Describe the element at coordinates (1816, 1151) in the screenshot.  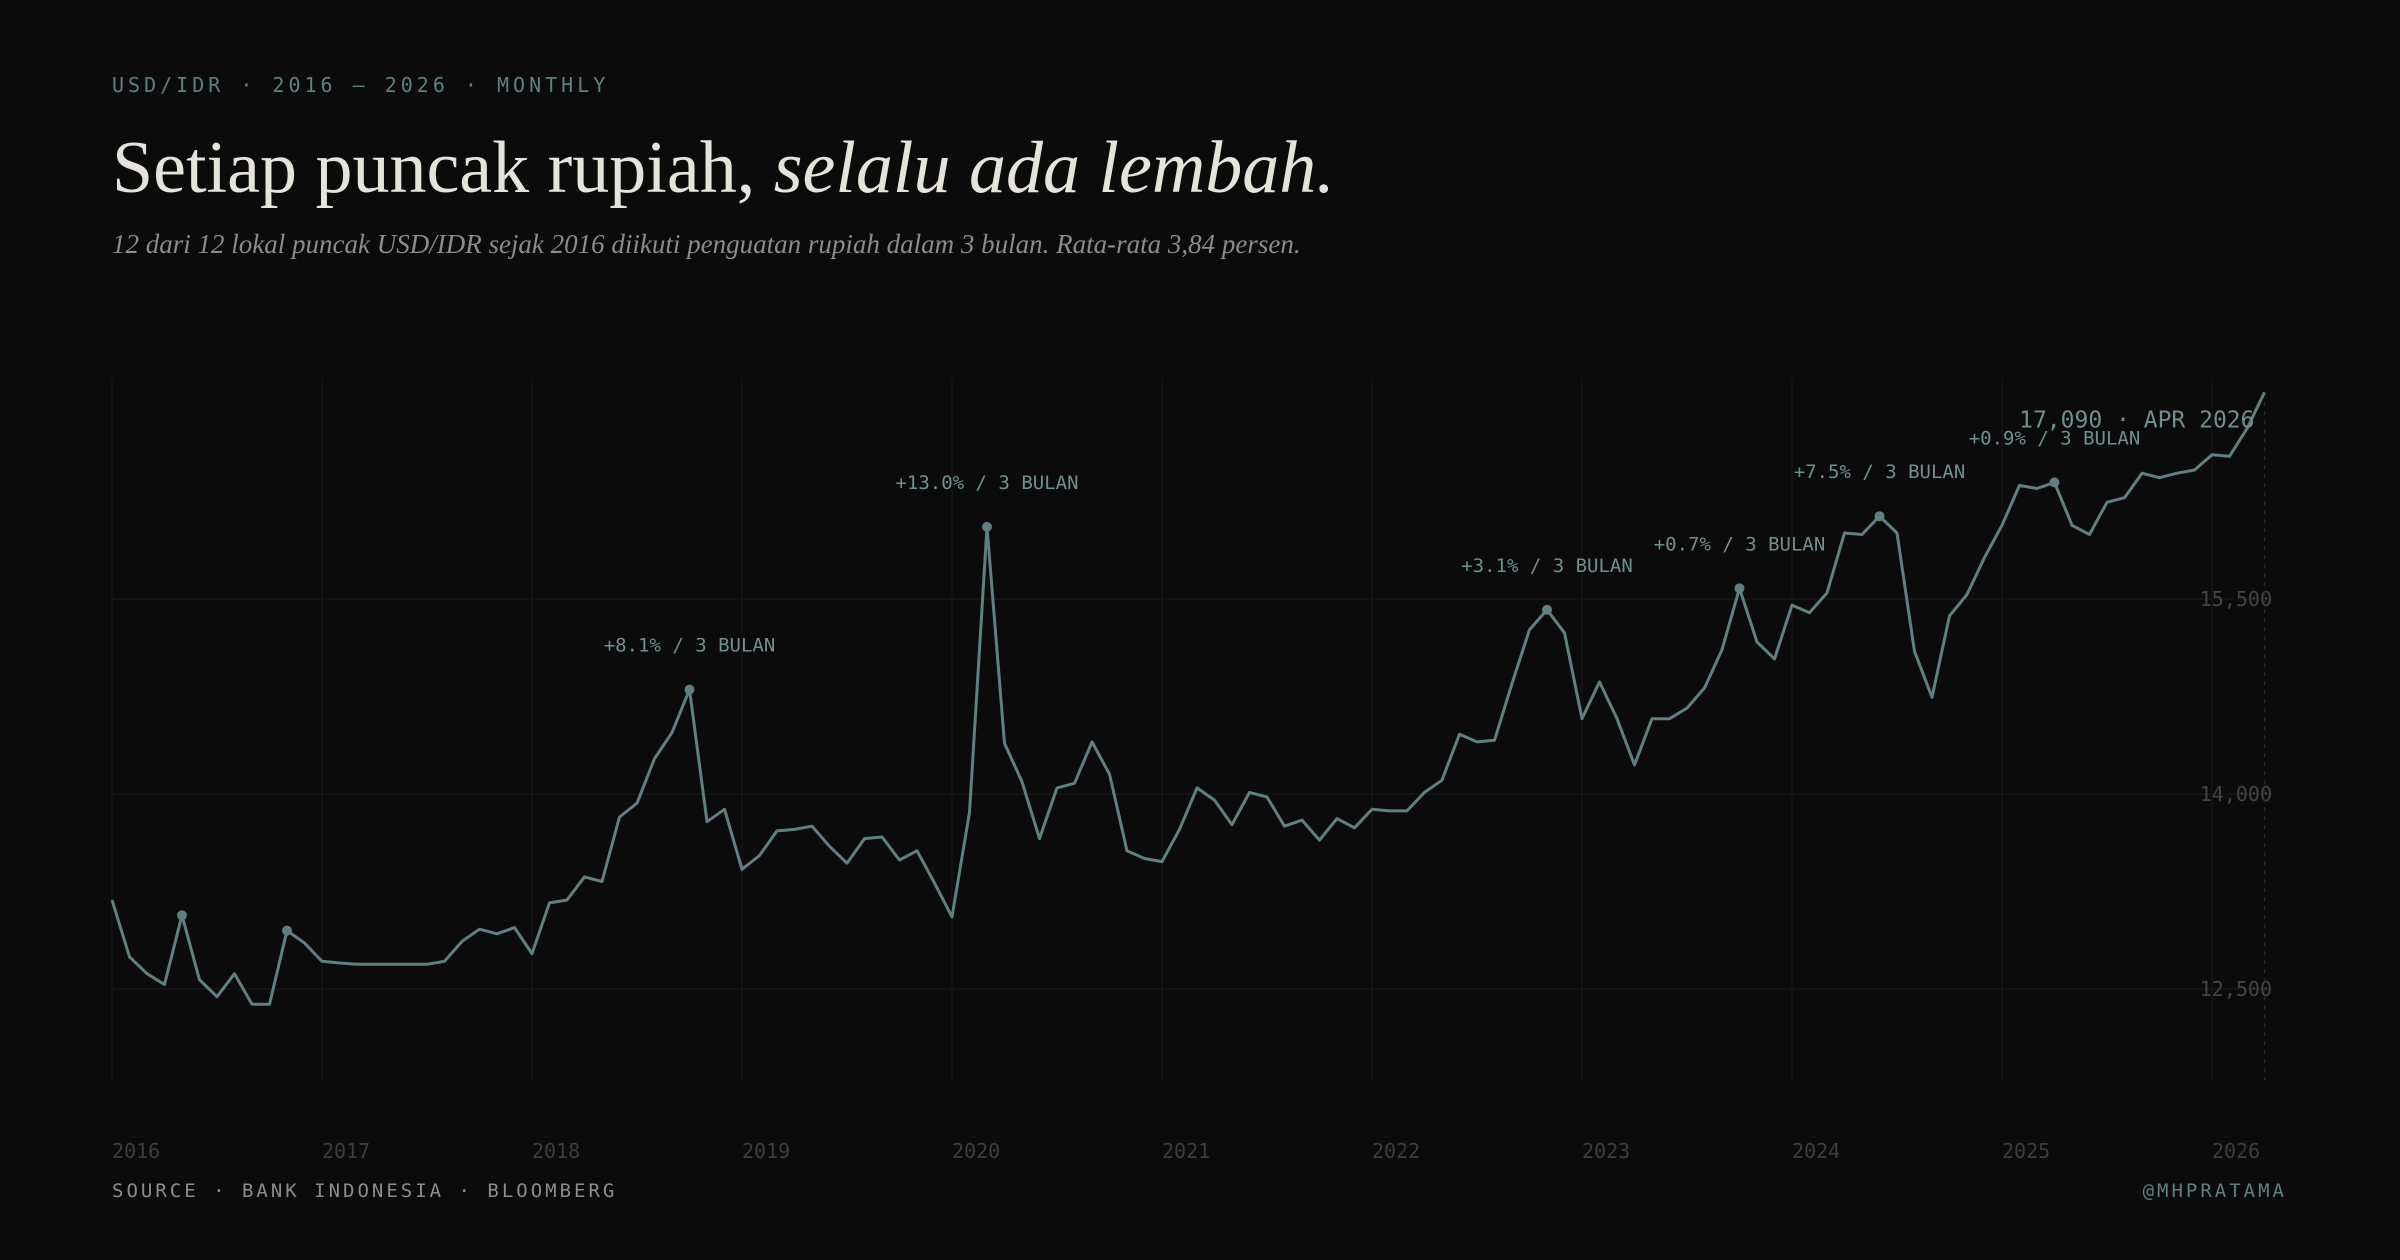
I see `x-tick-label: 2024` at that location.